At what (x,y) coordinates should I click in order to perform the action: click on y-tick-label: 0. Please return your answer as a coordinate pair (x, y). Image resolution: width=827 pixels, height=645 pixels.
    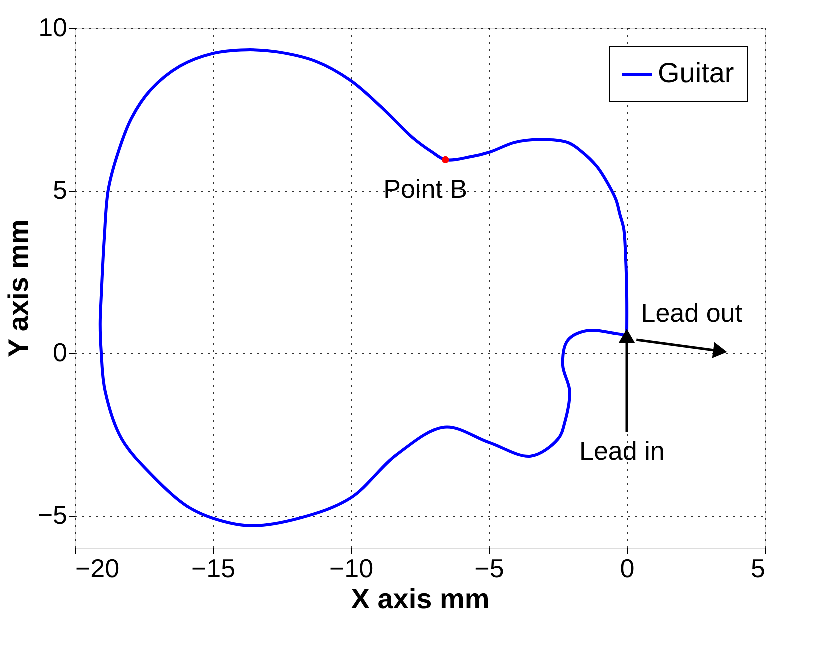
    Looking at the image, I should click on (60, 353).